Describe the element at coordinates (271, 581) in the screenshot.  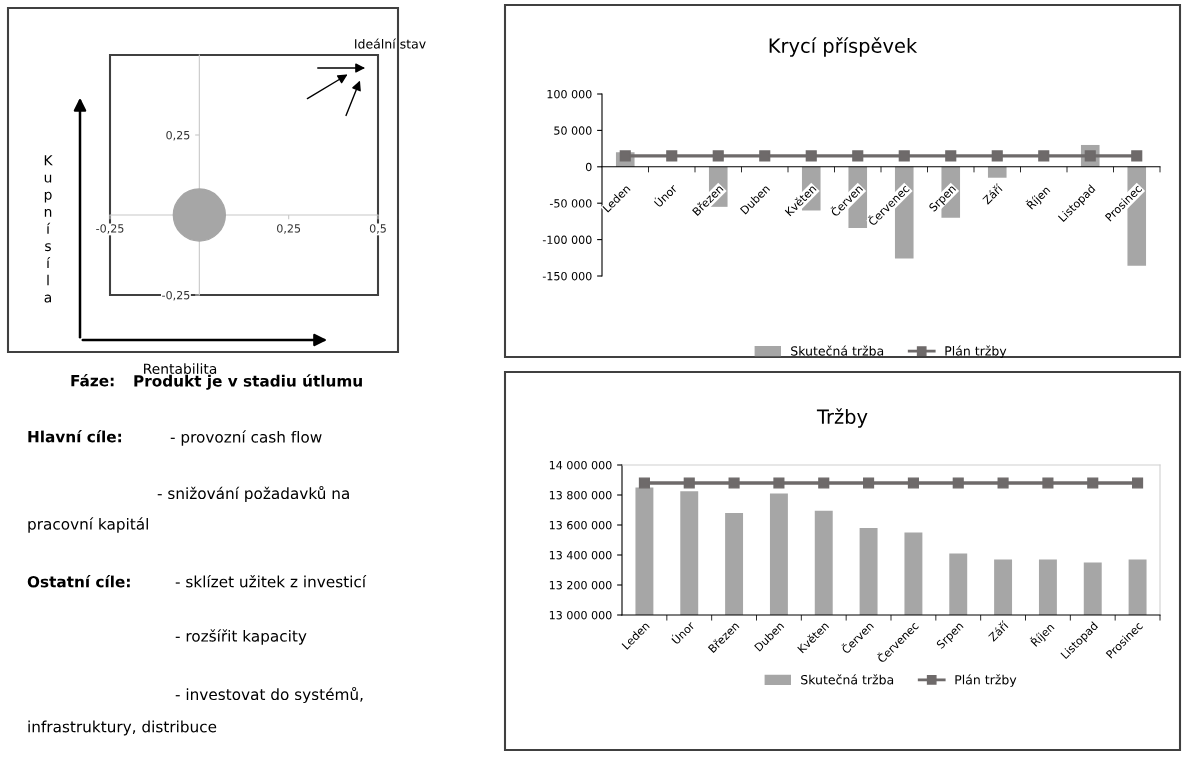
I see `text: - sklízet užitek z investicí` at that location.